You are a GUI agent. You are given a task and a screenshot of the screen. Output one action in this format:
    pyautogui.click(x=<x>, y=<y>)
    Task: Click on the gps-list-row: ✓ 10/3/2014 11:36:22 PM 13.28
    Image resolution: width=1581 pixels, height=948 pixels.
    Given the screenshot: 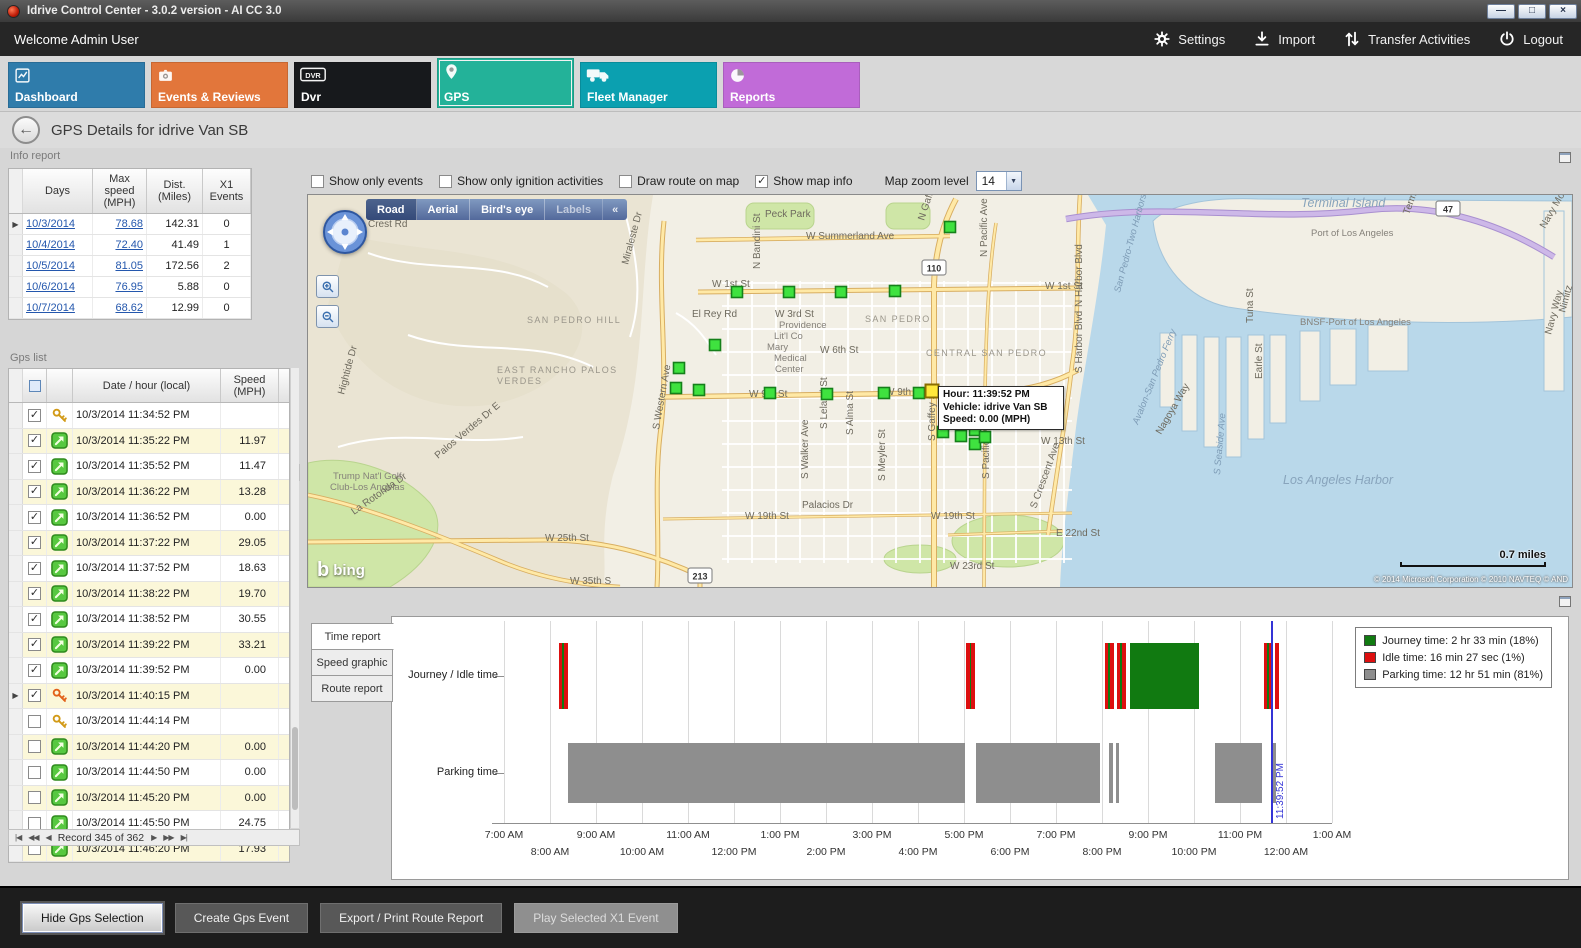 What is the action you would take?
    pyautogui.click(x=149, y=492)
    